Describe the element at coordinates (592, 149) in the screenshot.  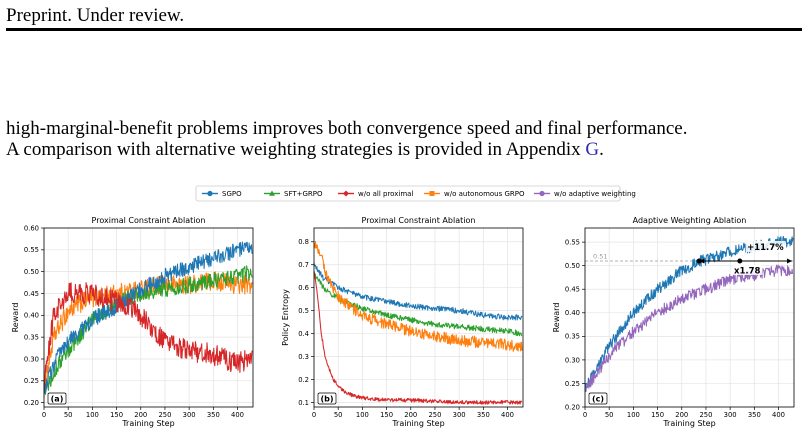
I see `appendix-link: G` at that location.